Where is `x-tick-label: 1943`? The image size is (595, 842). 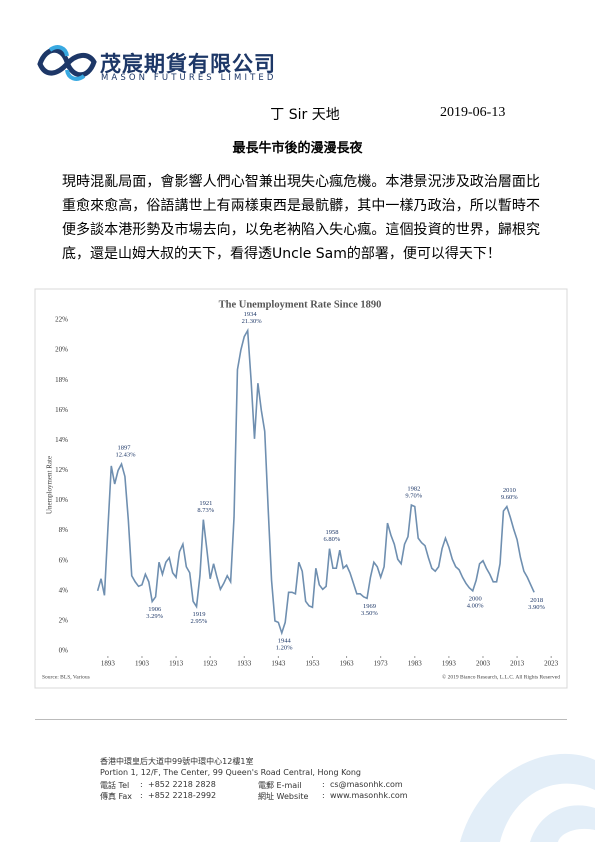 x-tick-label: 1943 is located at coordinates (278, 664).